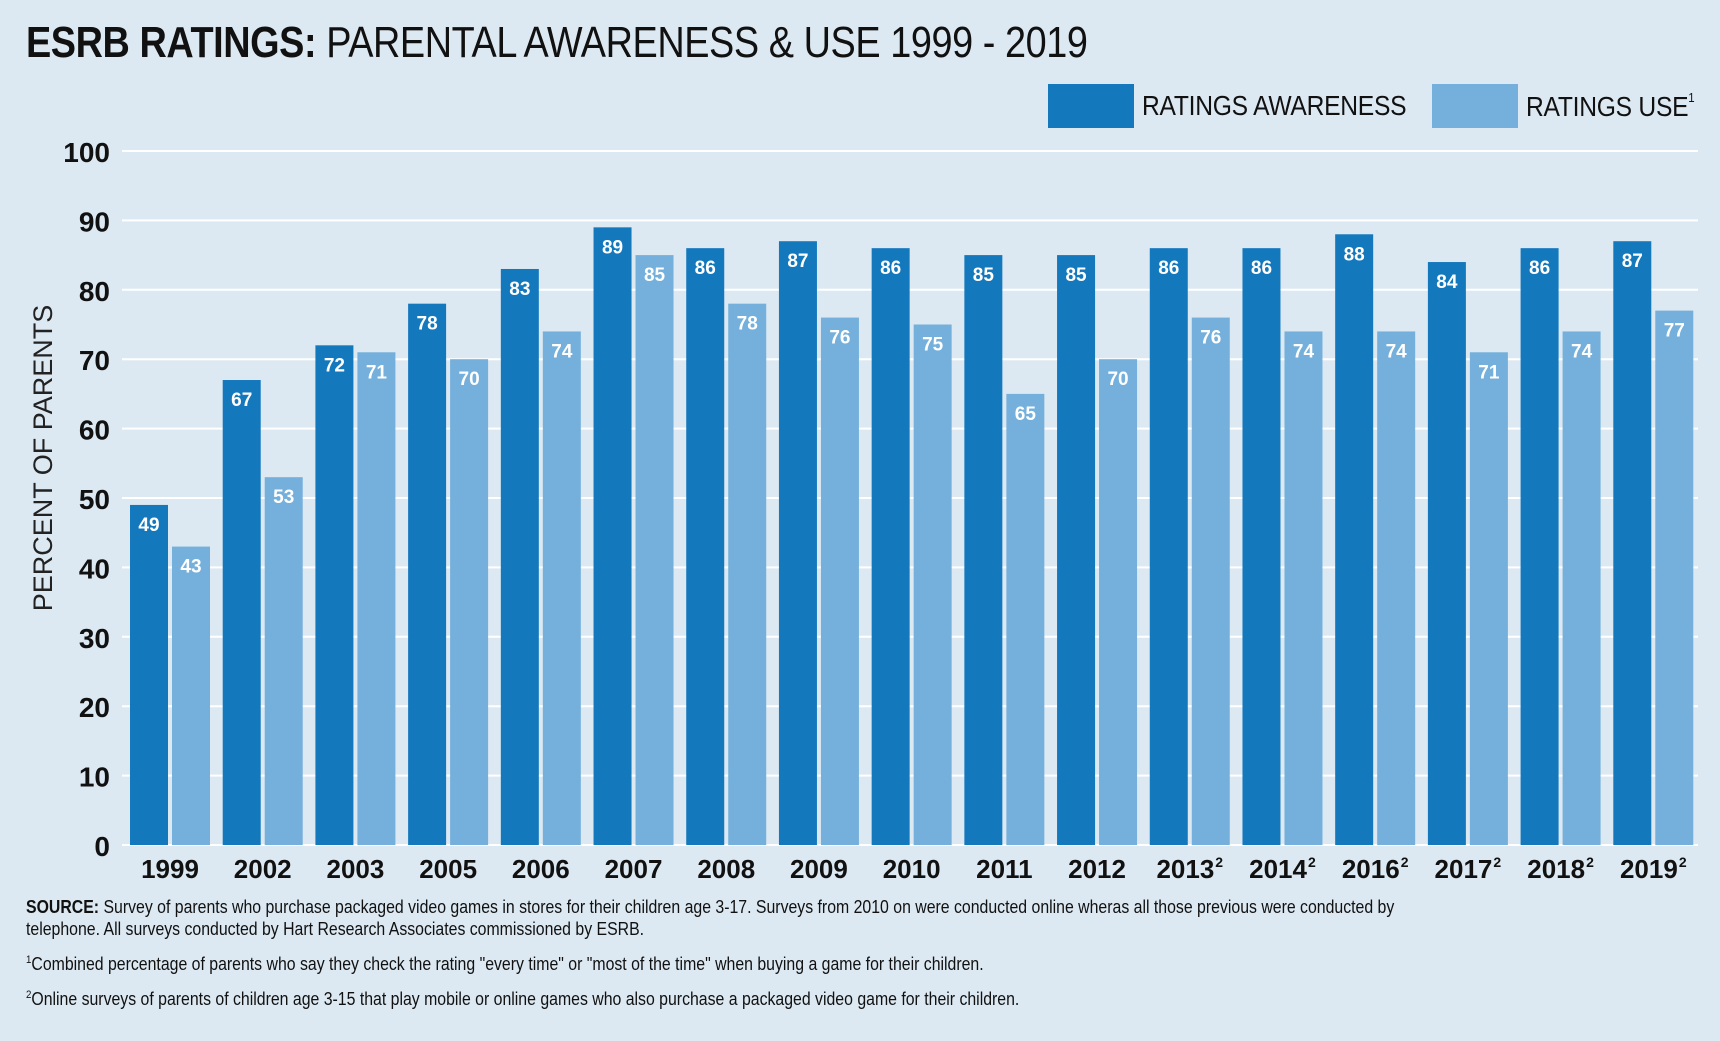 The width and height of the screenshot is (1720, 1041). I want to click on y-tick-label: 90, so click(94, 221).